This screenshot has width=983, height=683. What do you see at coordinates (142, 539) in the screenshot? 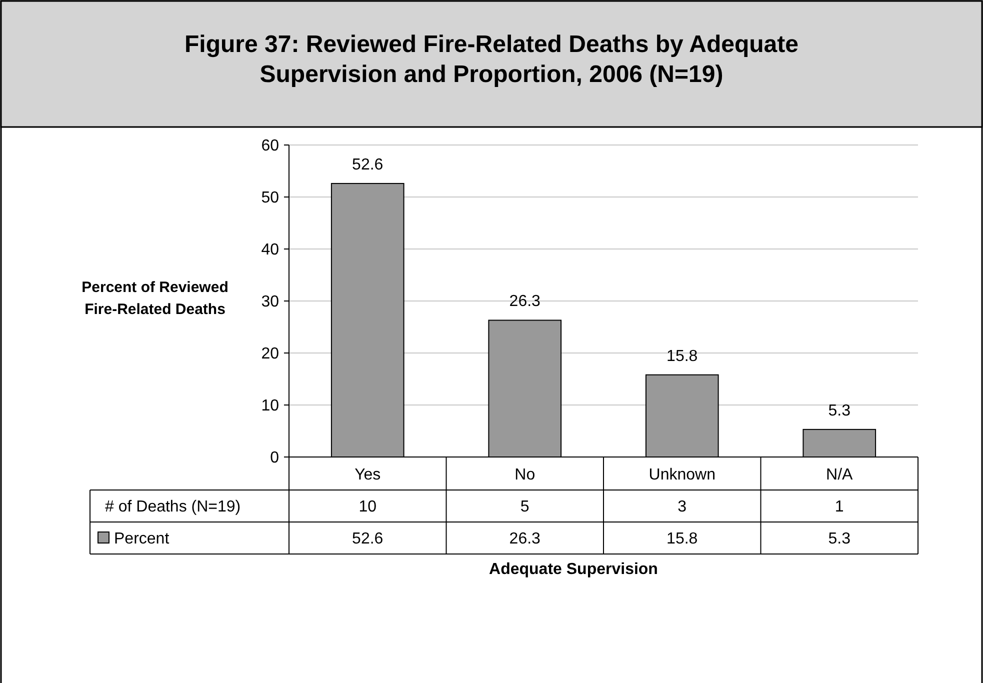
I see `legend-label: Percent` at bounding box center [142, 539].